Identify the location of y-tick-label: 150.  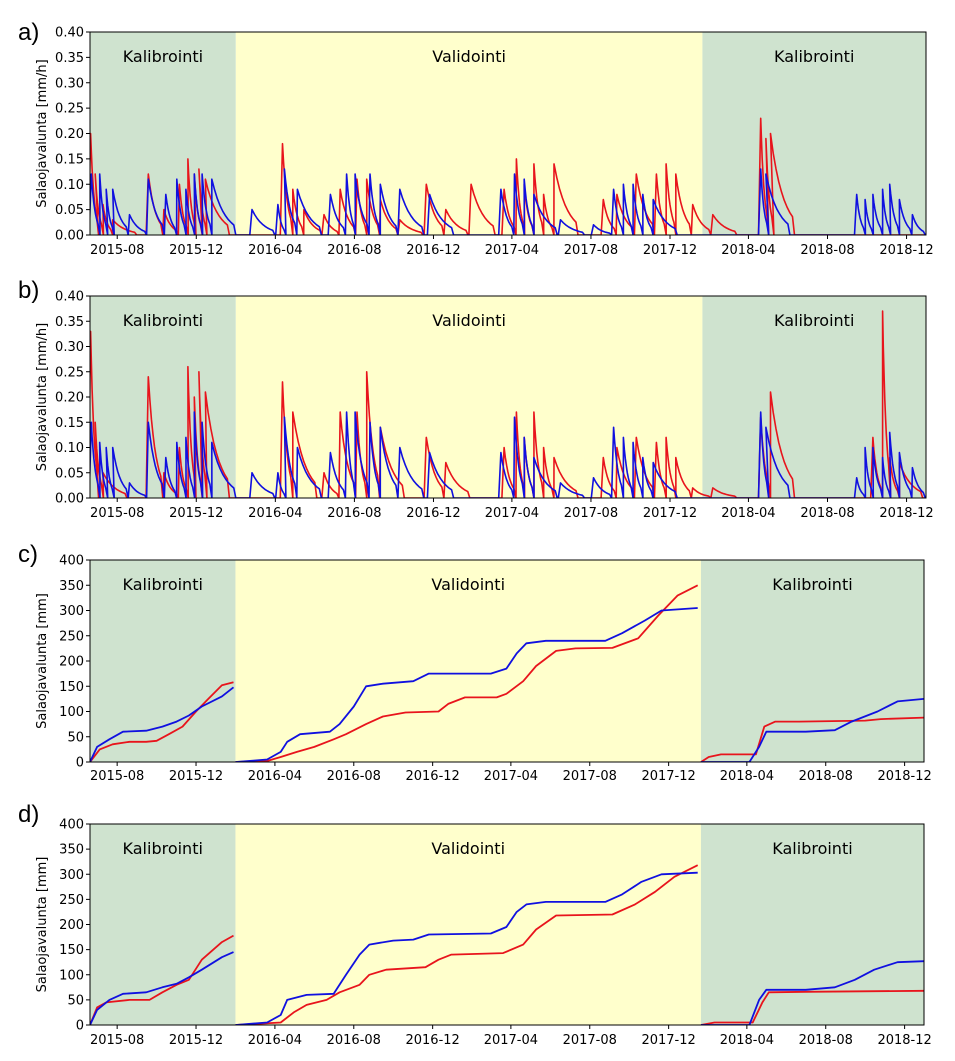
(71, 687).